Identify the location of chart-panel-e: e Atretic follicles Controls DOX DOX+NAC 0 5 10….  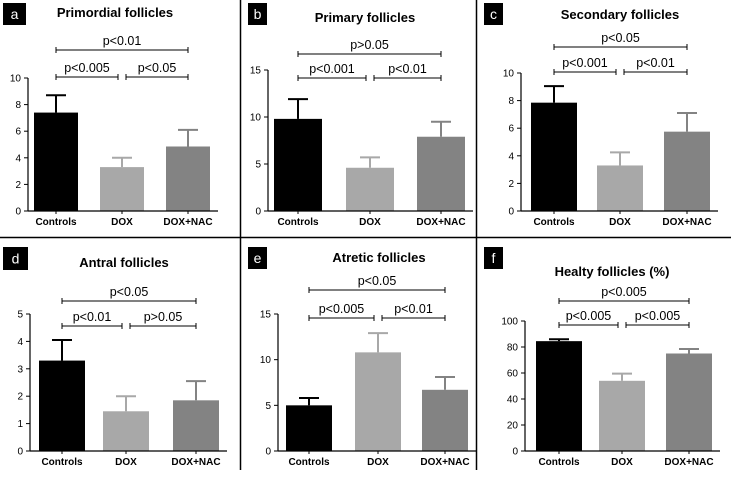
(362, 357).